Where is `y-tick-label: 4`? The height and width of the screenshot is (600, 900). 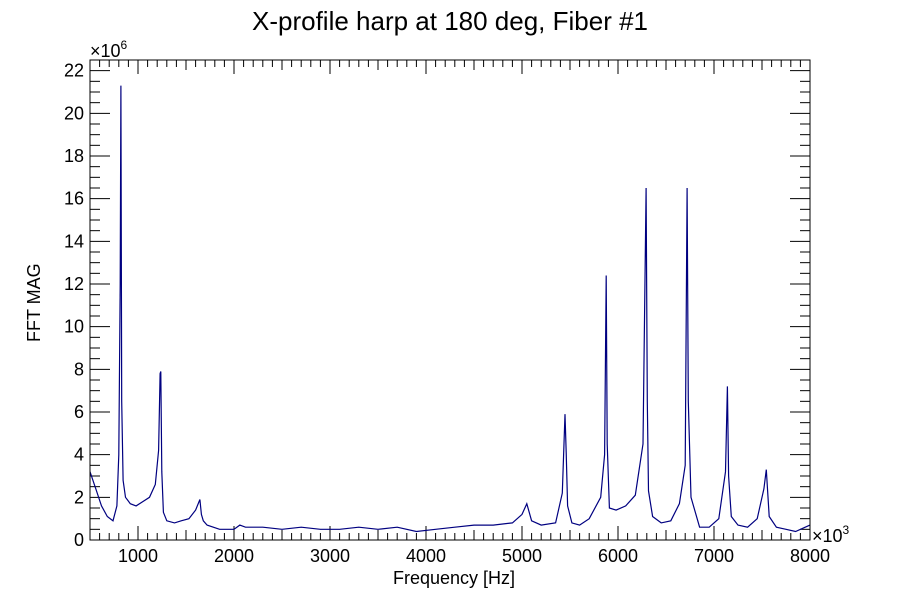 y-tick-label: 4 is located at coordinates (79, 455).